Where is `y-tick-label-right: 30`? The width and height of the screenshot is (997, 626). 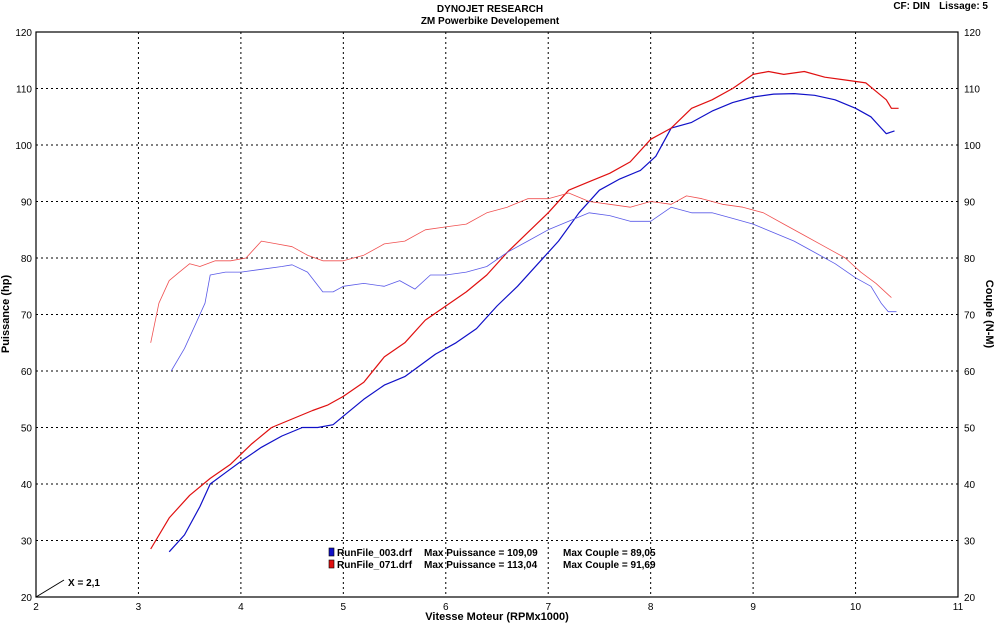 y-tick-label-right: 30 is located at coordinates (970, 542).